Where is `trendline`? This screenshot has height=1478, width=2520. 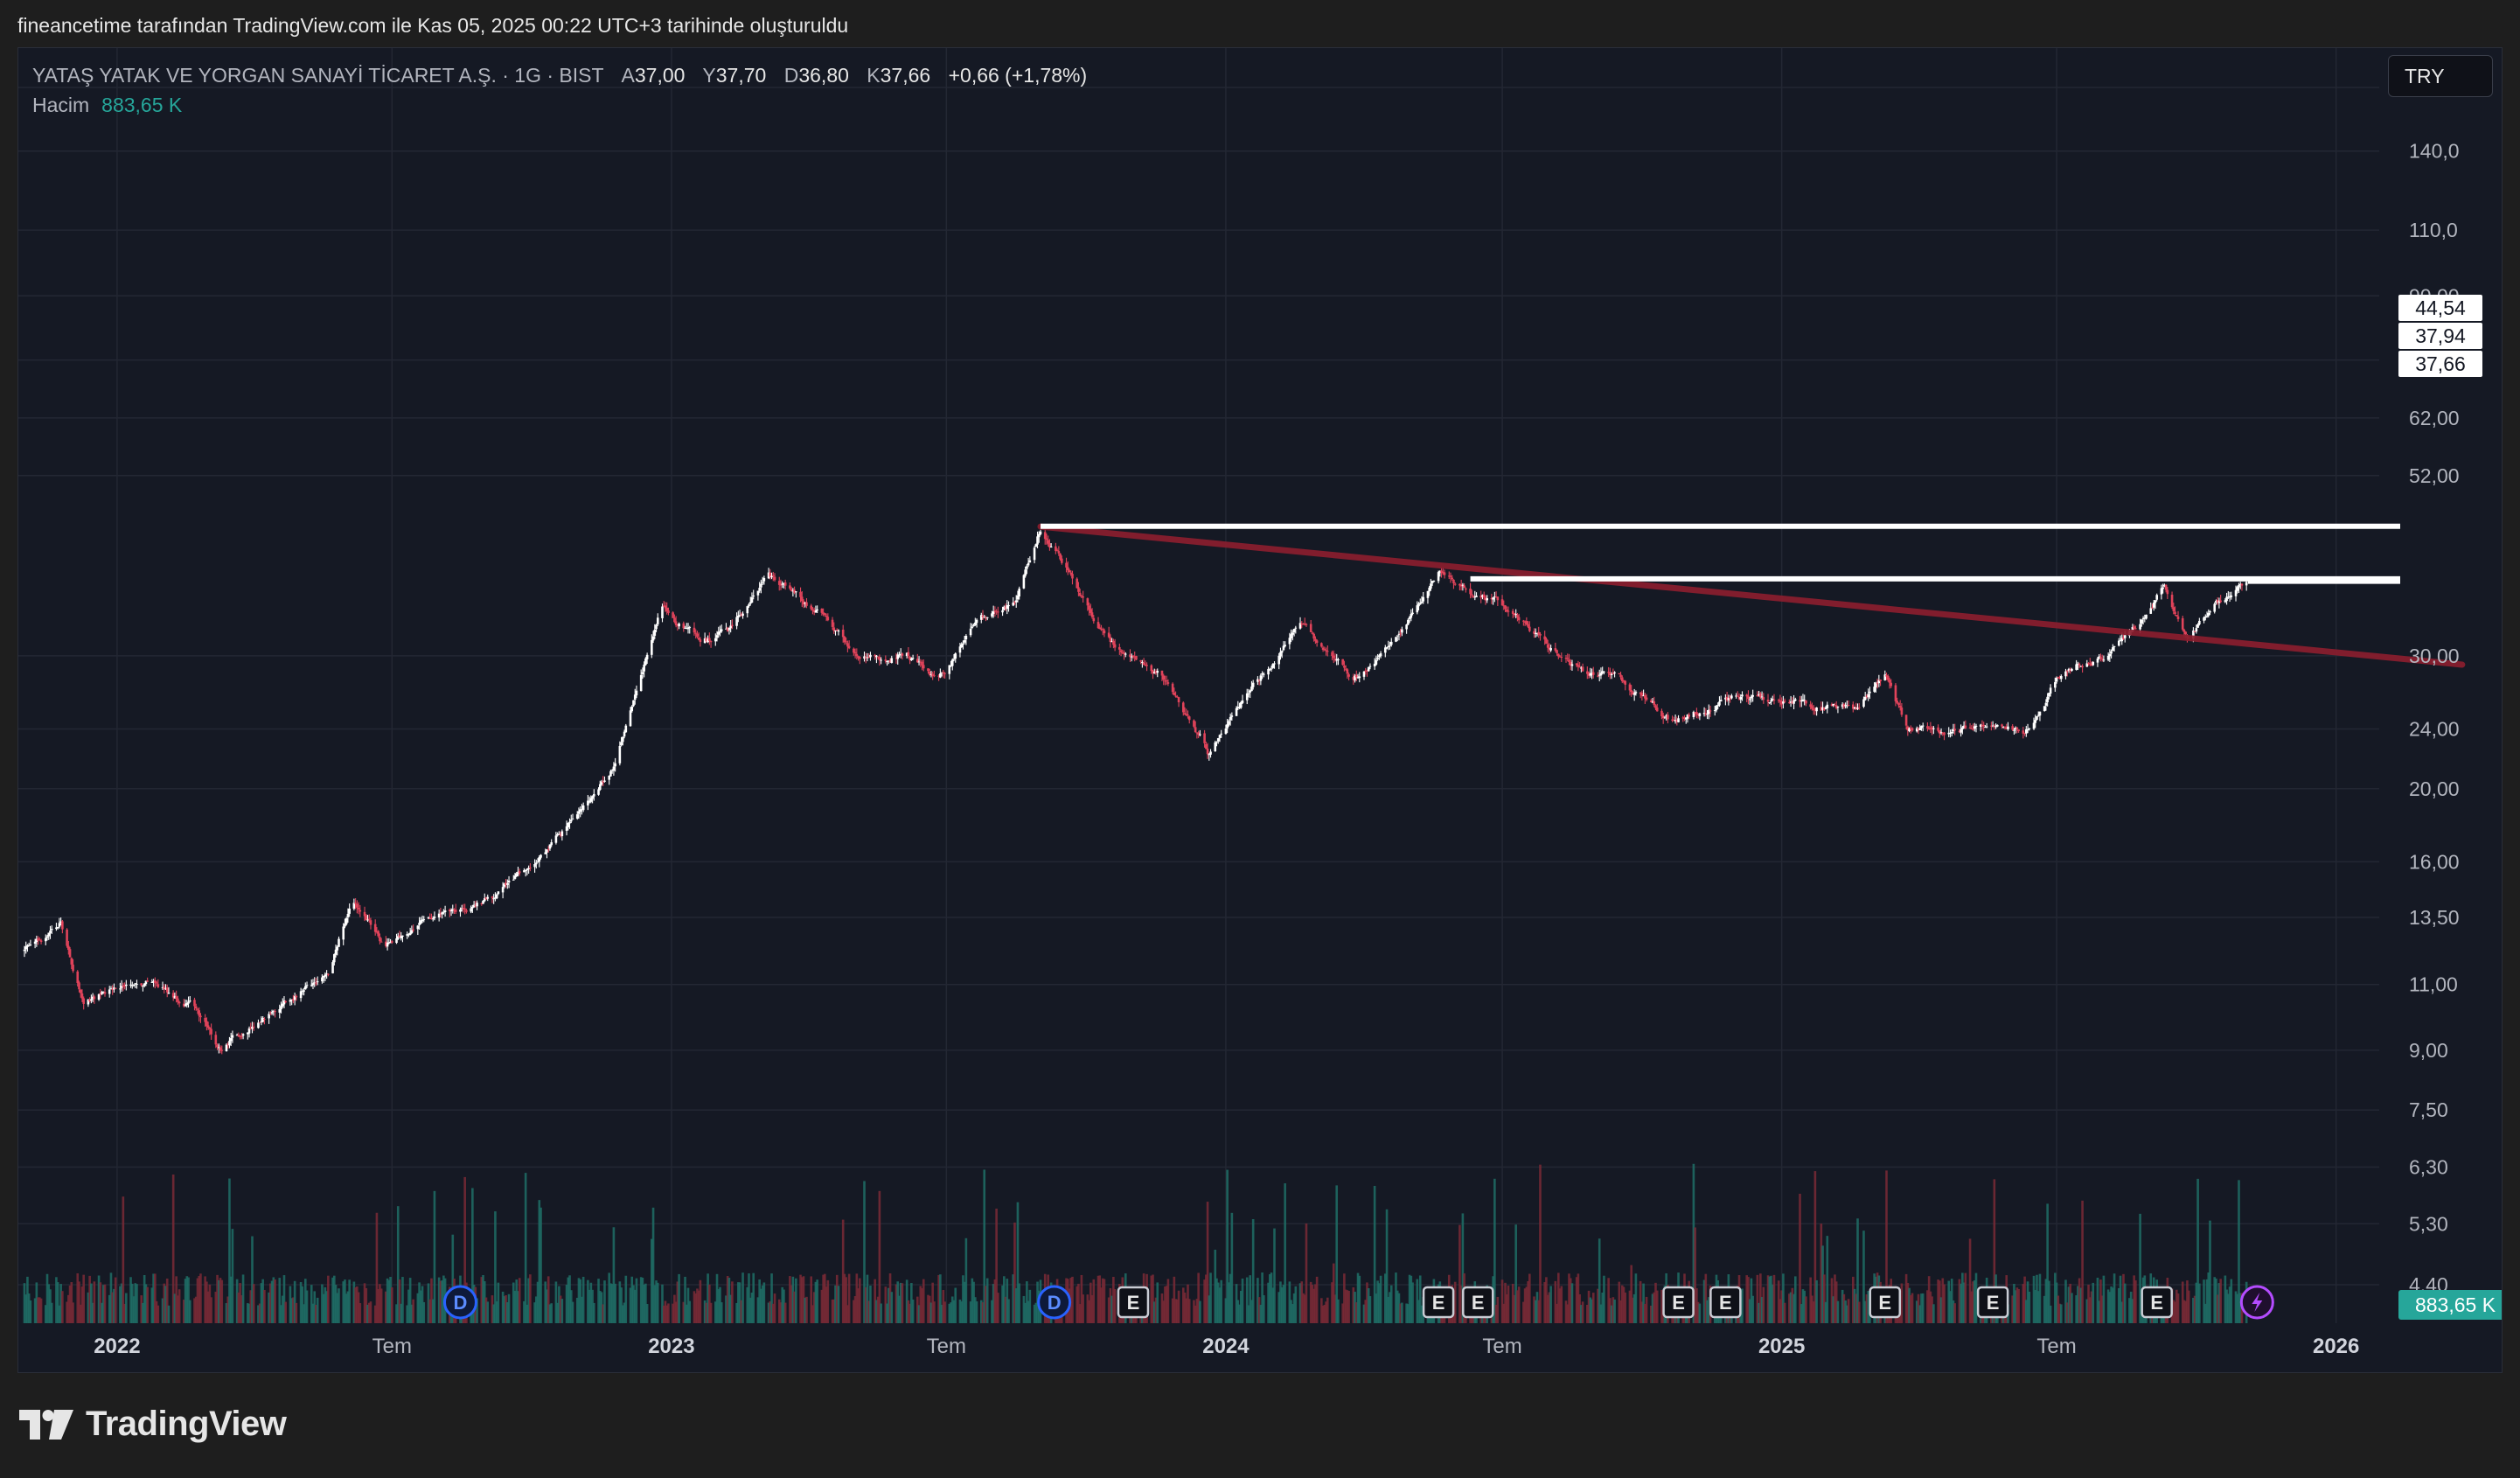
trendline is located at coordinates (1751, 596).